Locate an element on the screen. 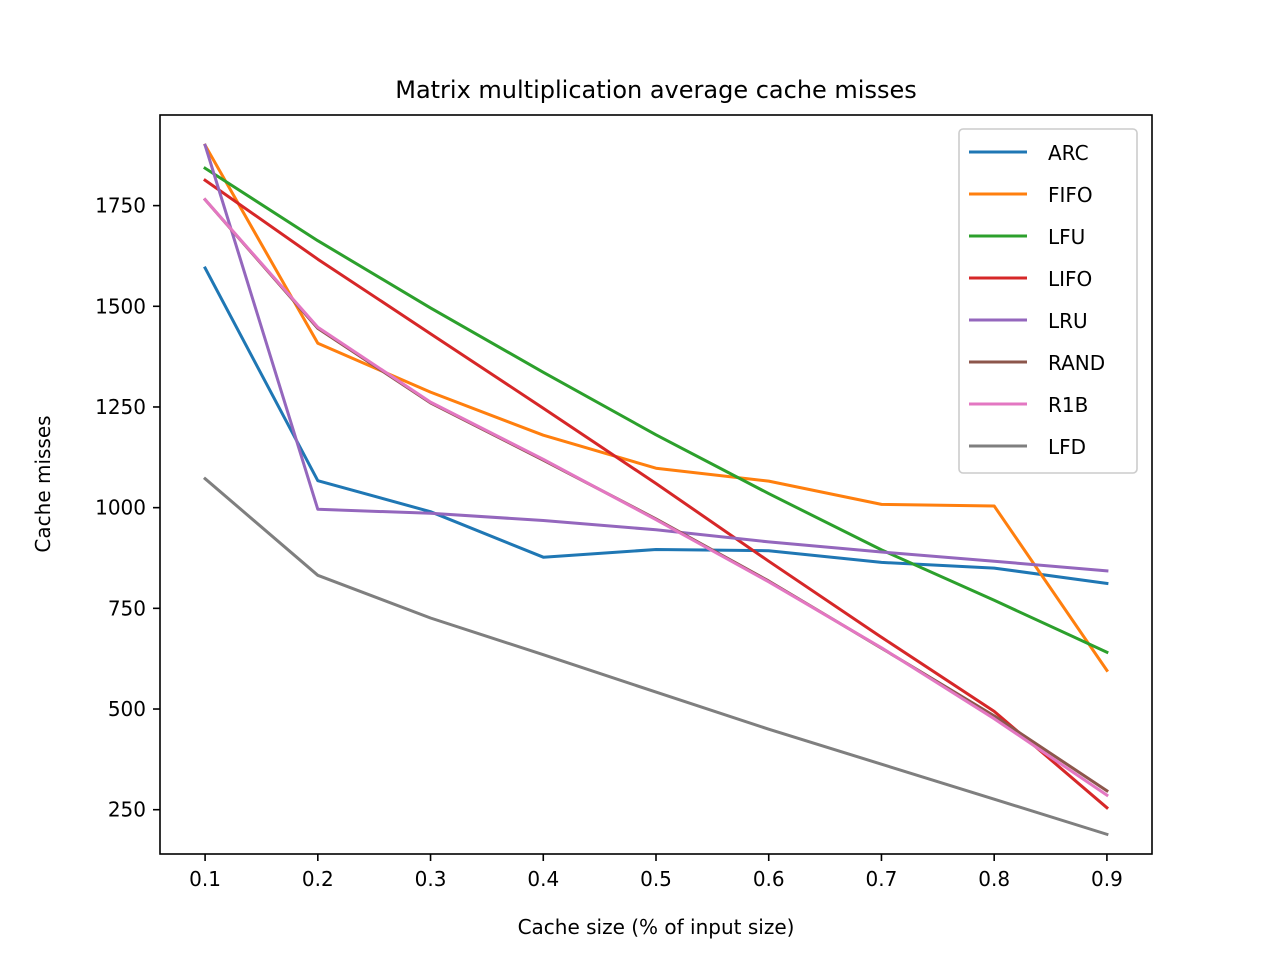  x-tick-label: 0.3 is located at coordinates (431, 879).